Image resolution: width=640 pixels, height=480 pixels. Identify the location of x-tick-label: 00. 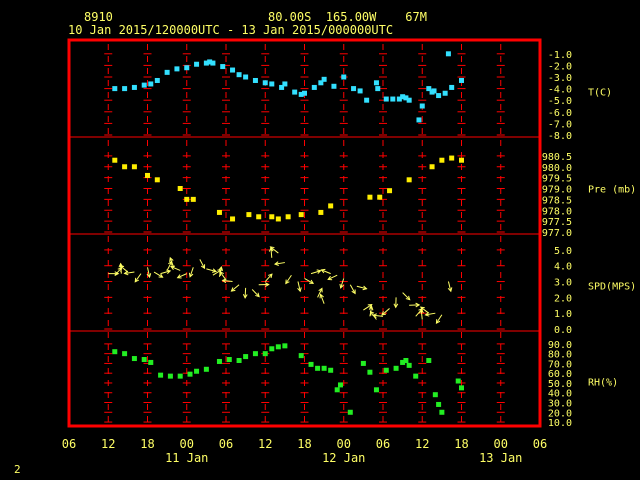
(501, 444).